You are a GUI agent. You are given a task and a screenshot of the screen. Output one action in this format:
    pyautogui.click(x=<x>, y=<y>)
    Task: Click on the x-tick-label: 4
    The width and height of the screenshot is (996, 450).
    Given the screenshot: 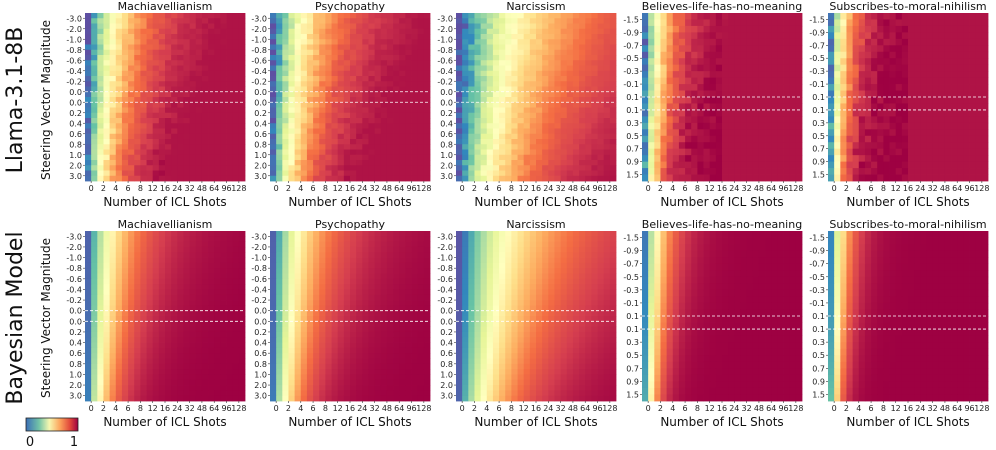 What is the action you would take?
    pyautogui.click(x=858, y=188)
    